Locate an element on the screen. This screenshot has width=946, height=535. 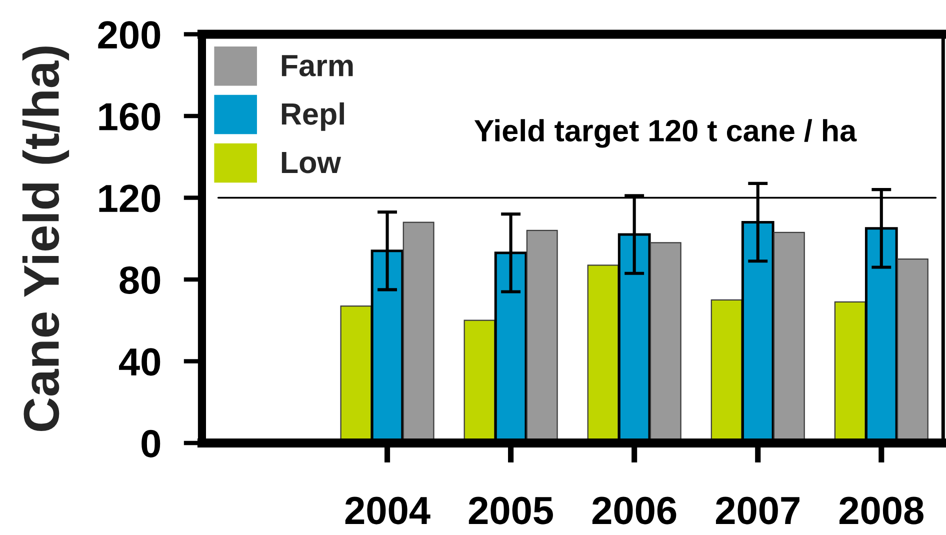
x-tick-label: 2008 is located at coordinates (881, 510).